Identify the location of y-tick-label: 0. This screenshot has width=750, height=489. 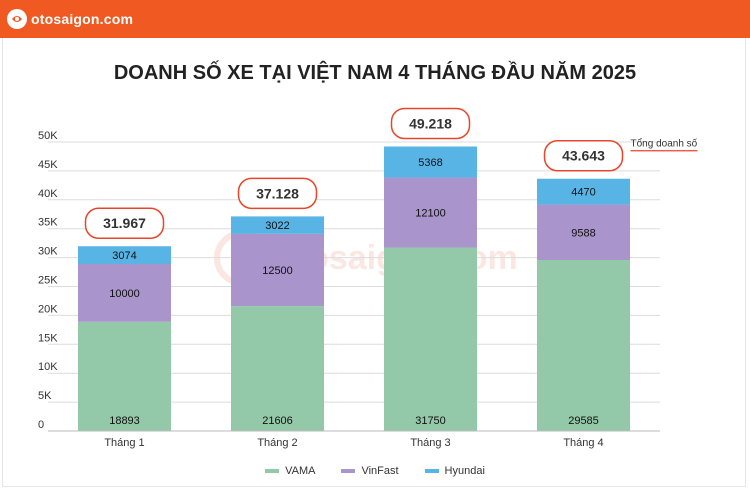
(41, 425).